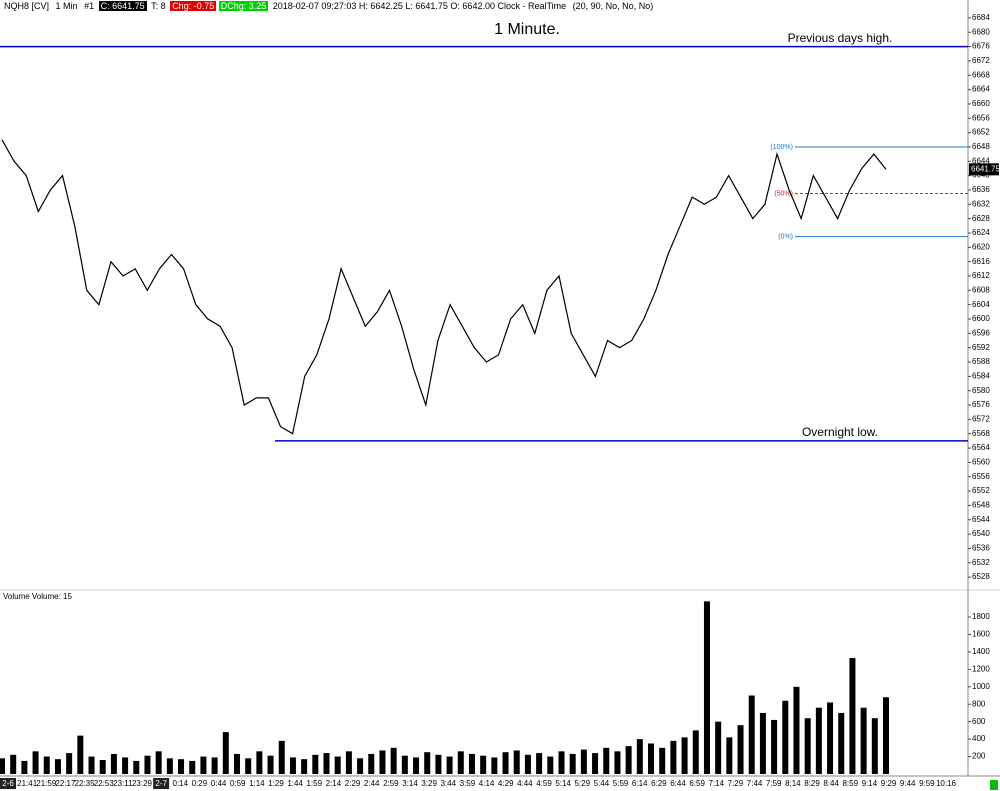 The width and height of the screenshot is (1000, 791). I want to click on y-tick-label: 6564, so click(981, 447).